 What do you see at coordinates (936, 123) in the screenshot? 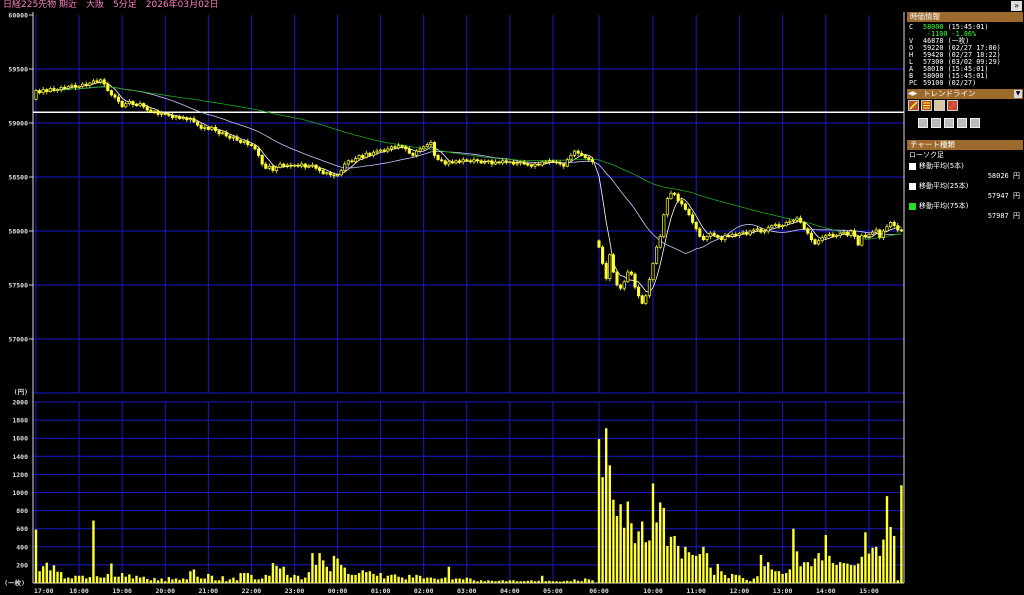
I see `edit-tool-icon` at bounding box center [936, 123].